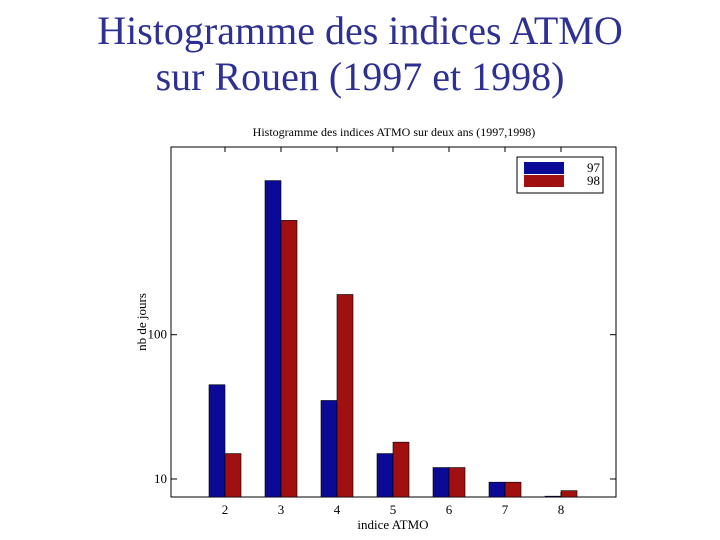 This screenshot has width=720, height=540. Describe the element at coordinates (225, 509) in the screenshot. I see `x-tick-label-2: 2` at that location.